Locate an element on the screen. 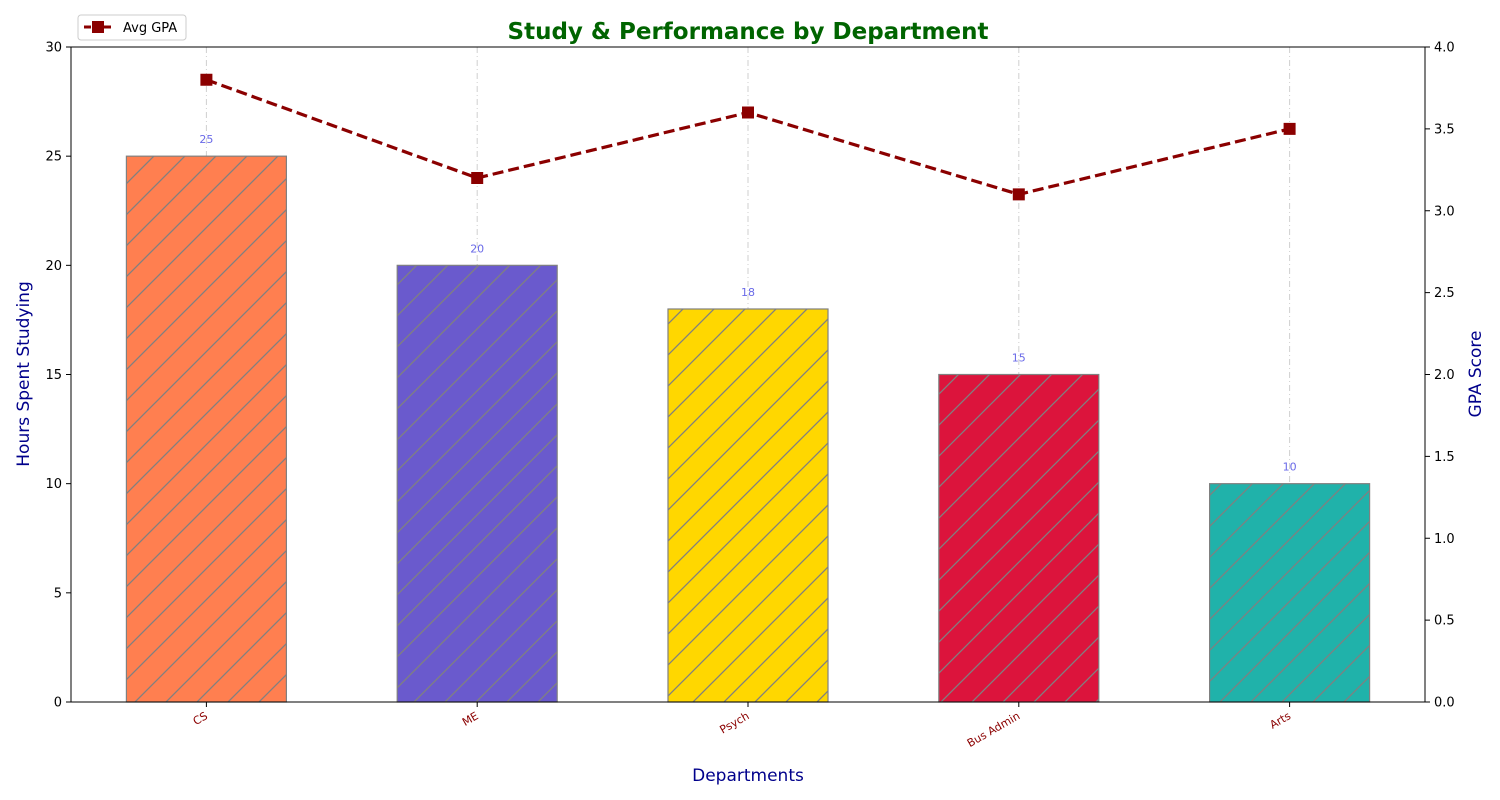 This screenshot has width=1500, height=800. y2-tick-label: 3.5 is located at coordinates (1444, 129).